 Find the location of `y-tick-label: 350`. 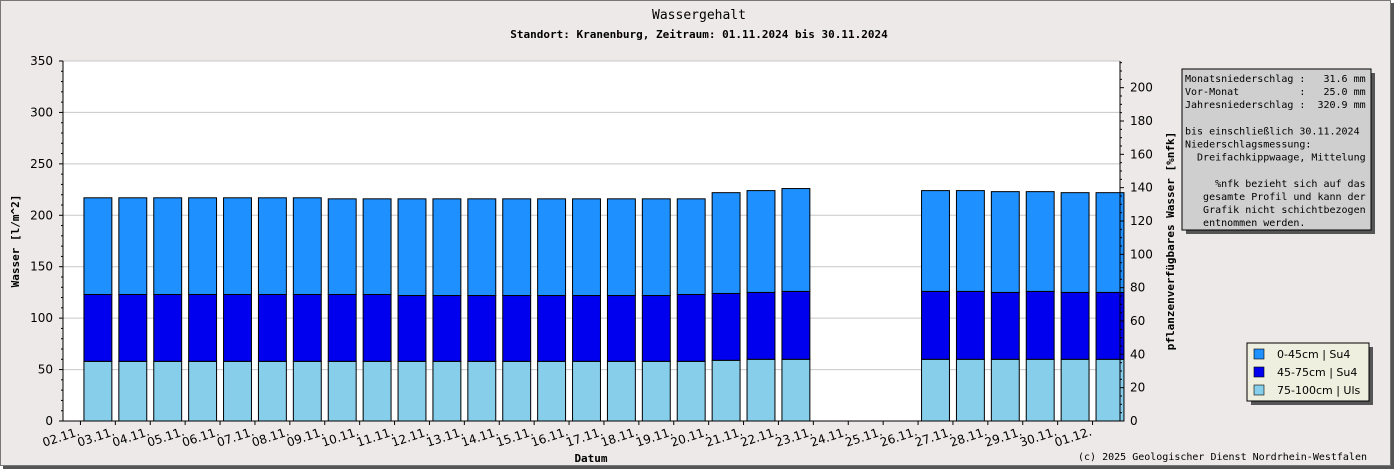

y-tick-label: 350 is located at coordinates (41, 61).